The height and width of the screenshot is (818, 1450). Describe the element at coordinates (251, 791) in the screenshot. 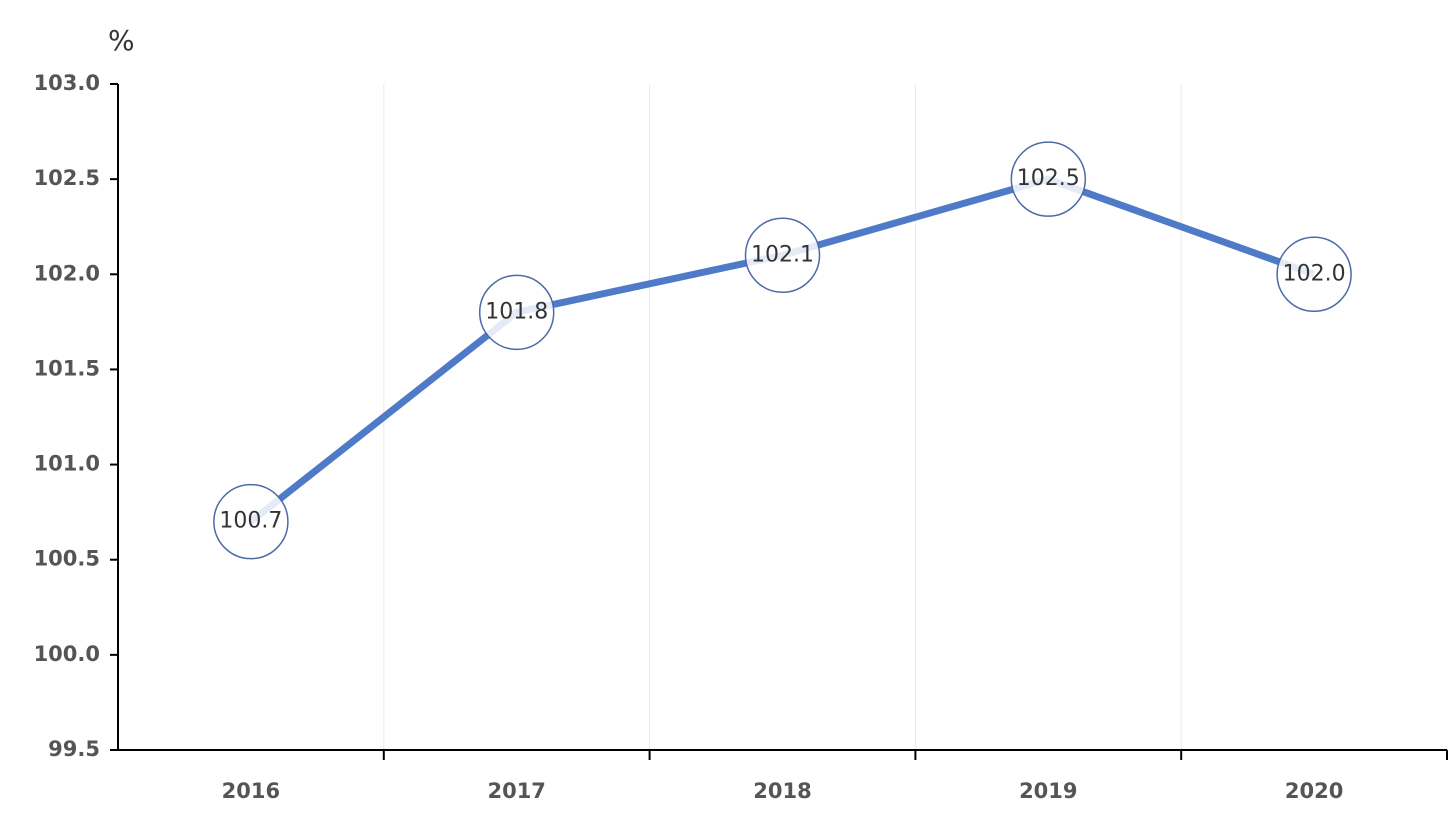

I see `x-tick-label: 2016` at that location.